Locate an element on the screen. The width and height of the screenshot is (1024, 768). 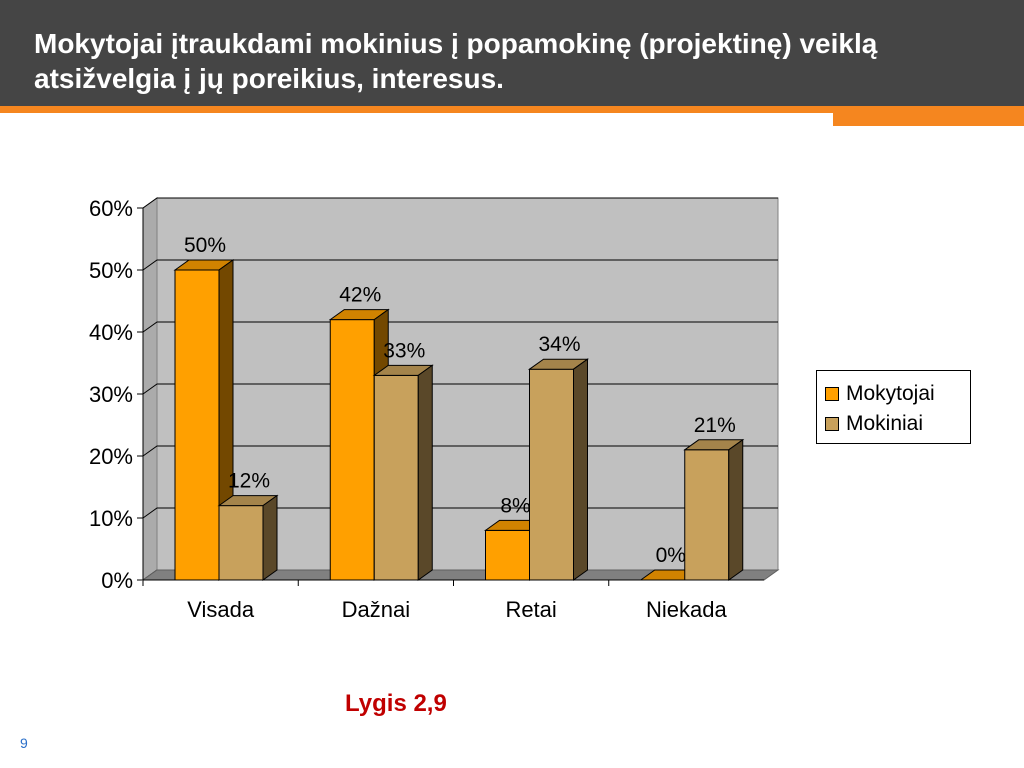
legend-label-mokiniai: Mokiniai is located at coordinates (885, 423).